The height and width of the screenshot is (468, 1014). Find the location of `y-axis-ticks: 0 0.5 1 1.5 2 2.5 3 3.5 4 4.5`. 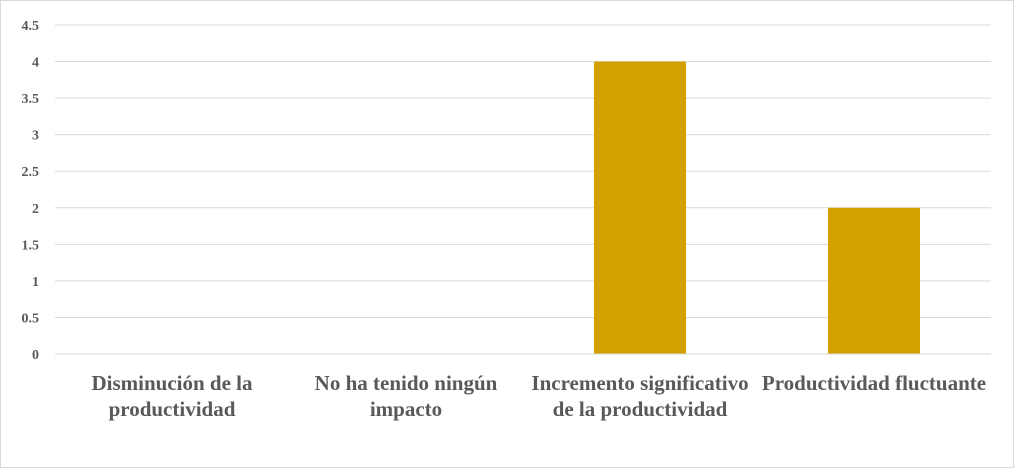

y-axis-ticks: 0 0.5 1 1.5 2 2.5 3 3.5 4 4.5 is located at coordinates (31, 191).